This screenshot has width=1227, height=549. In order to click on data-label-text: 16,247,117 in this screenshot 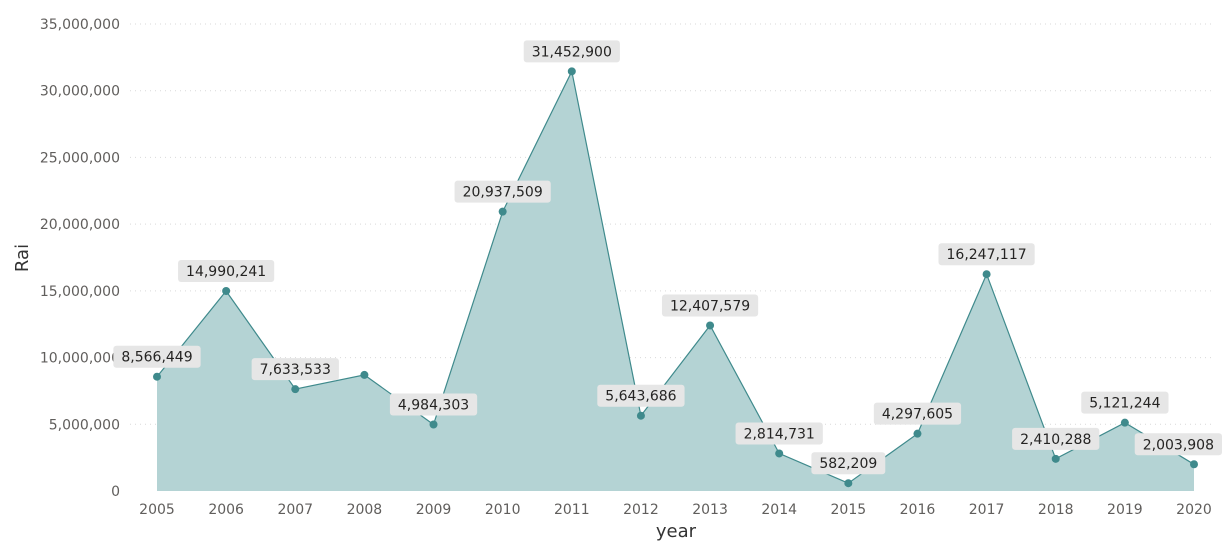, I will do `click(987, 255)`.